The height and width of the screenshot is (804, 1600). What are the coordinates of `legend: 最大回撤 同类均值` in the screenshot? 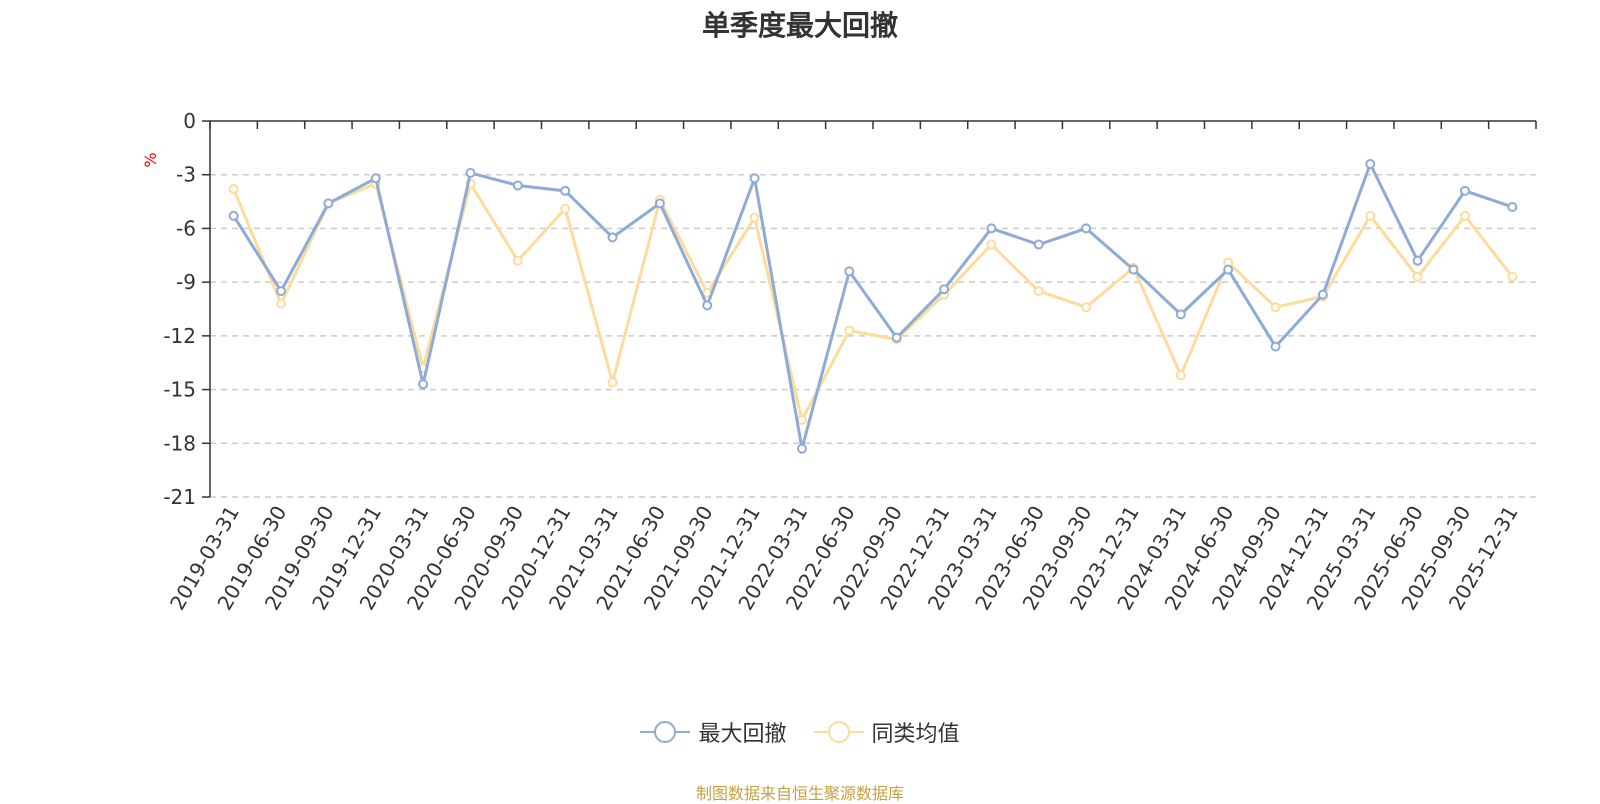 It's located at (800, 733).